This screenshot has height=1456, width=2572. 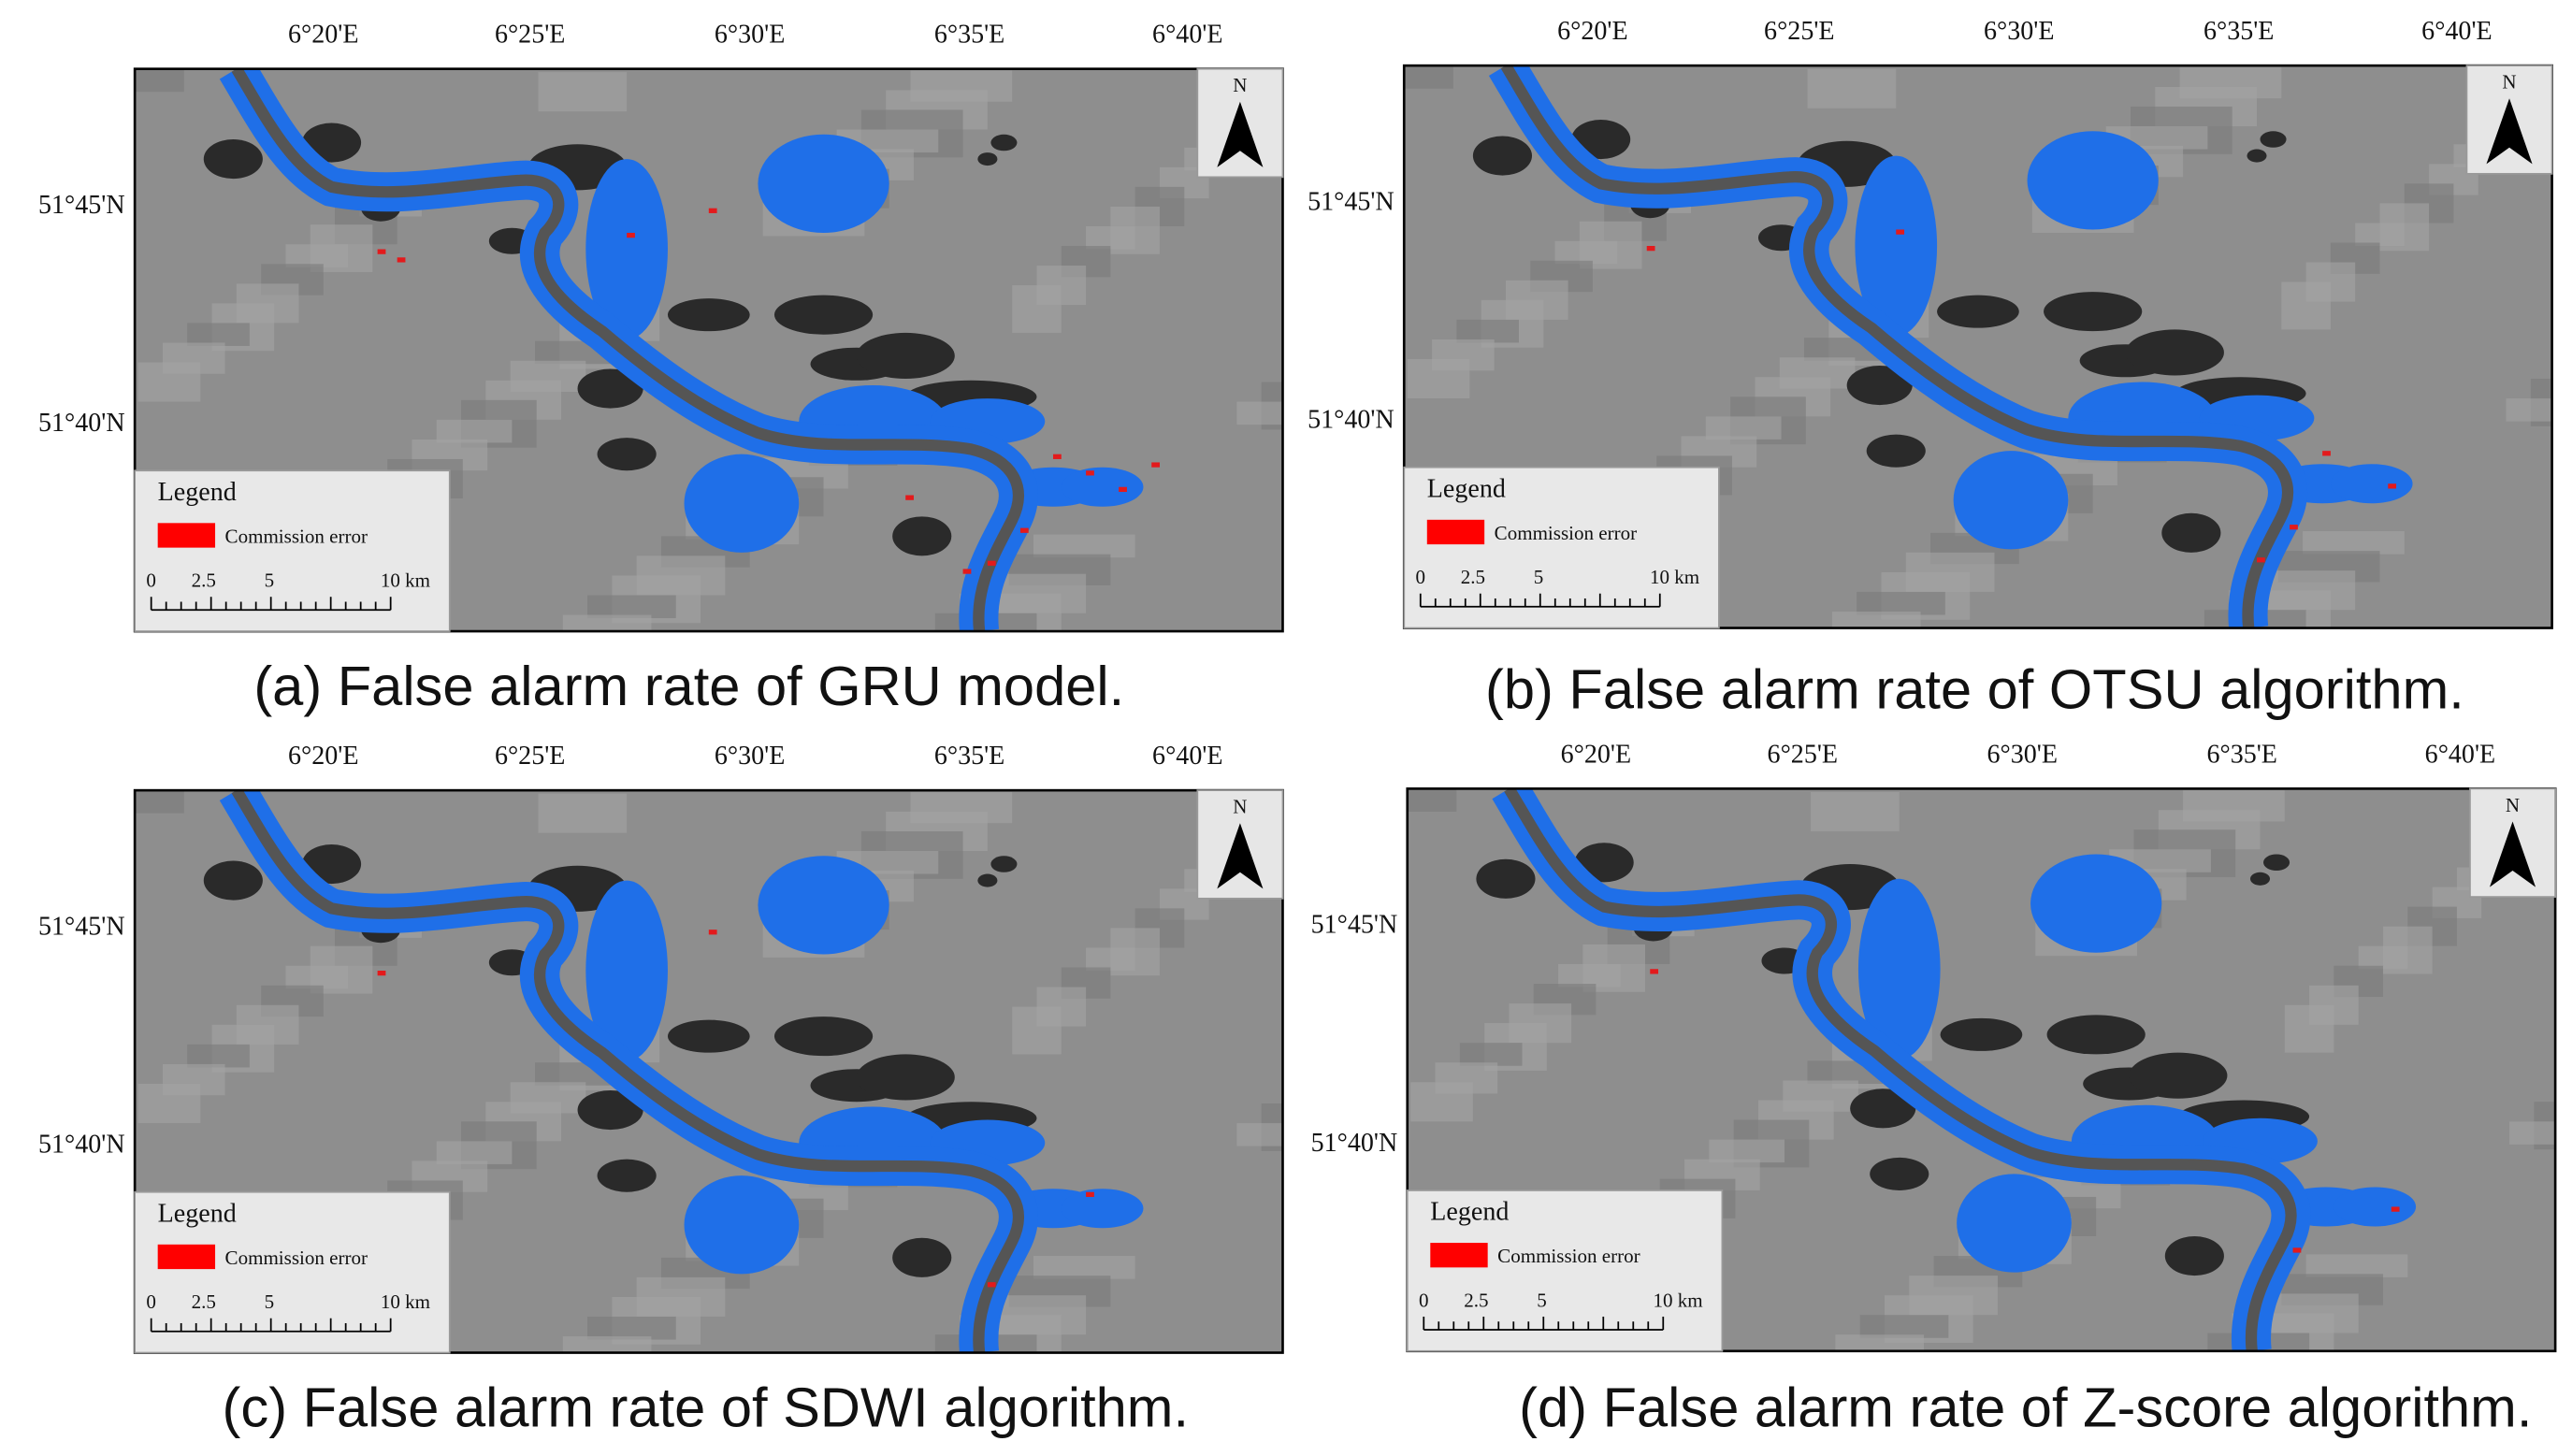 I want to click on north-arrow, so click(x=2509, y=131).